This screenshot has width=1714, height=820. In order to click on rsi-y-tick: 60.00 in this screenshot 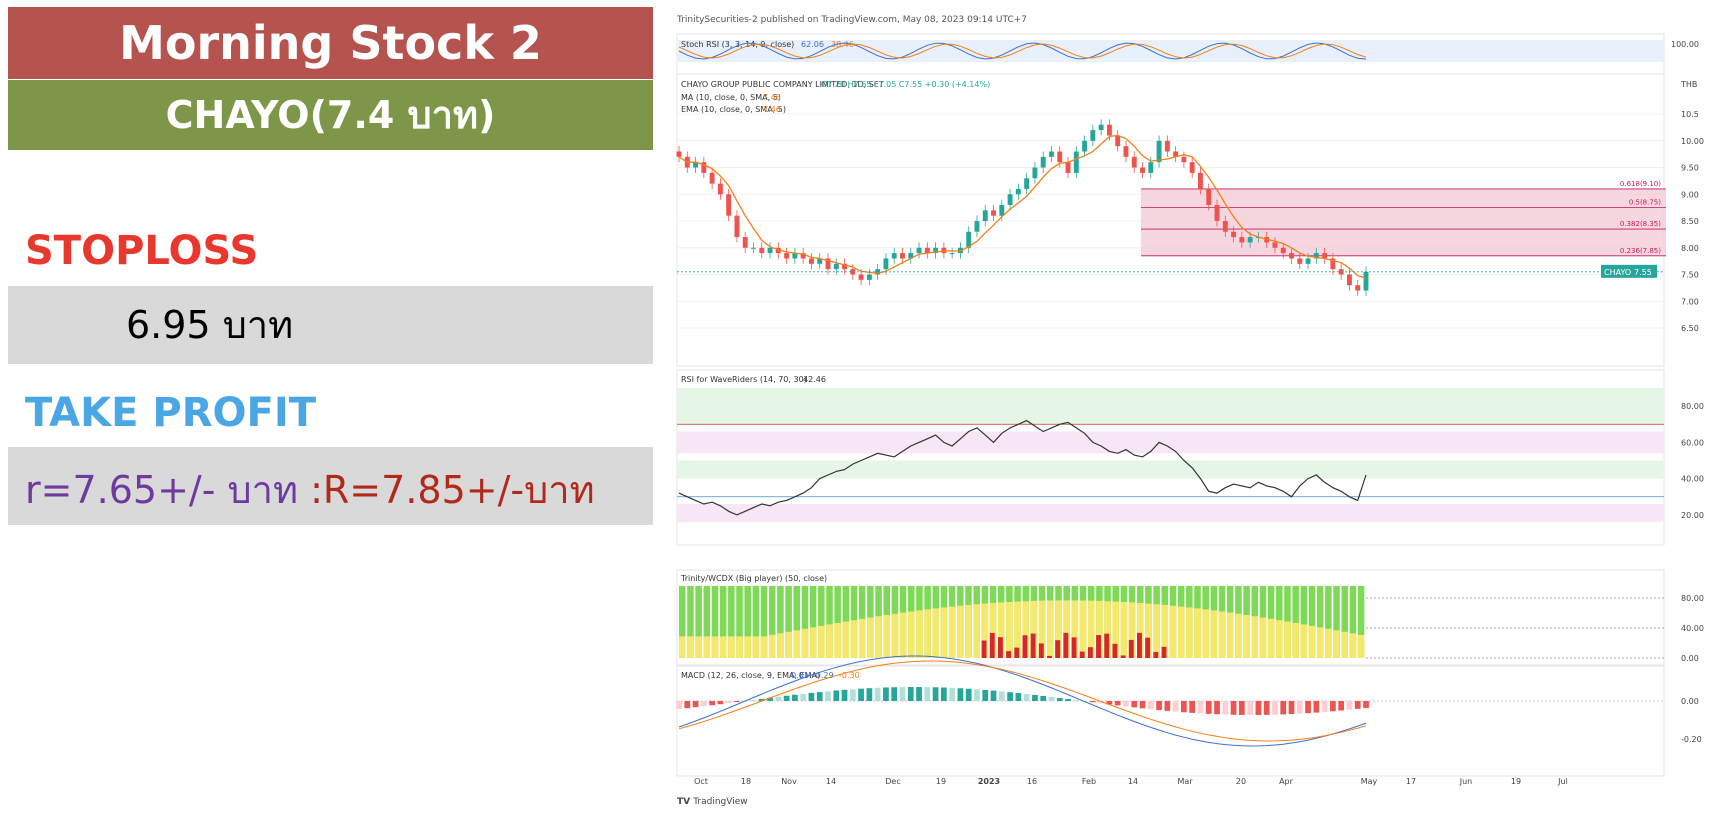, I will do `click(1692, 442)`.